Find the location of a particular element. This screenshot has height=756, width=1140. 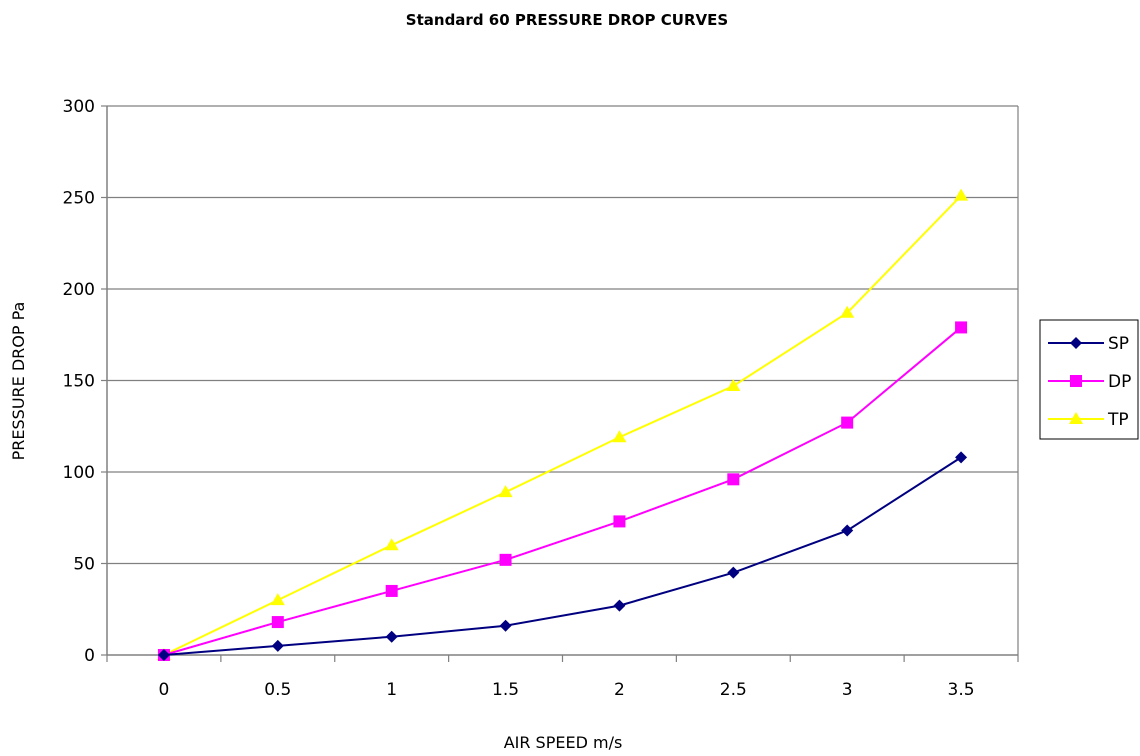

y-tick-label: 50 is located at coordinates (84, 565).